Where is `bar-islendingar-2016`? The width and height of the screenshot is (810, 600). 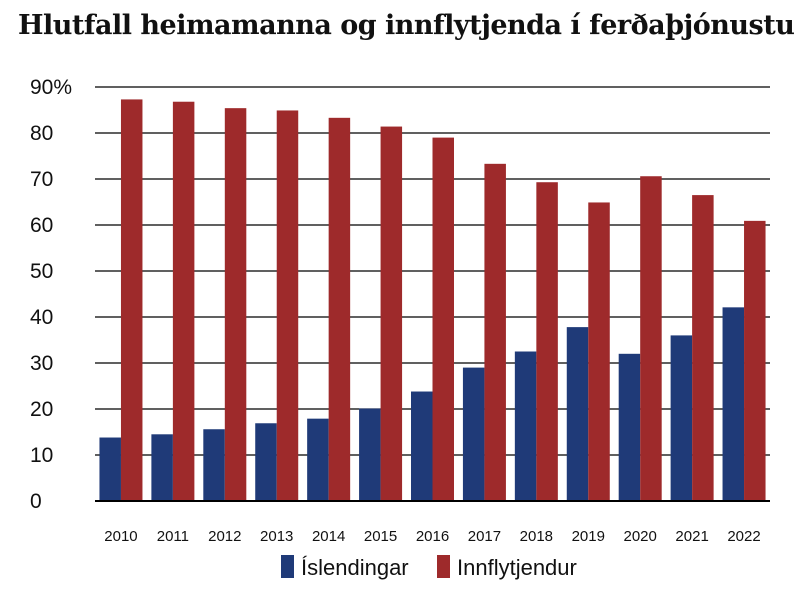
bar-islendingar-2016 is located at coordinates (422, 446).